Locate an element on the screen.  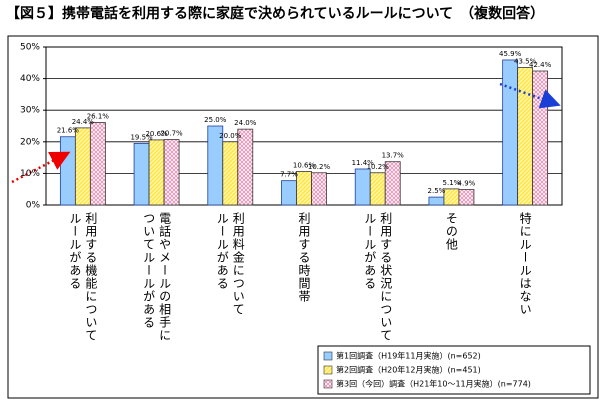
value-label: 26.1% is located at coordinates (98, 117).